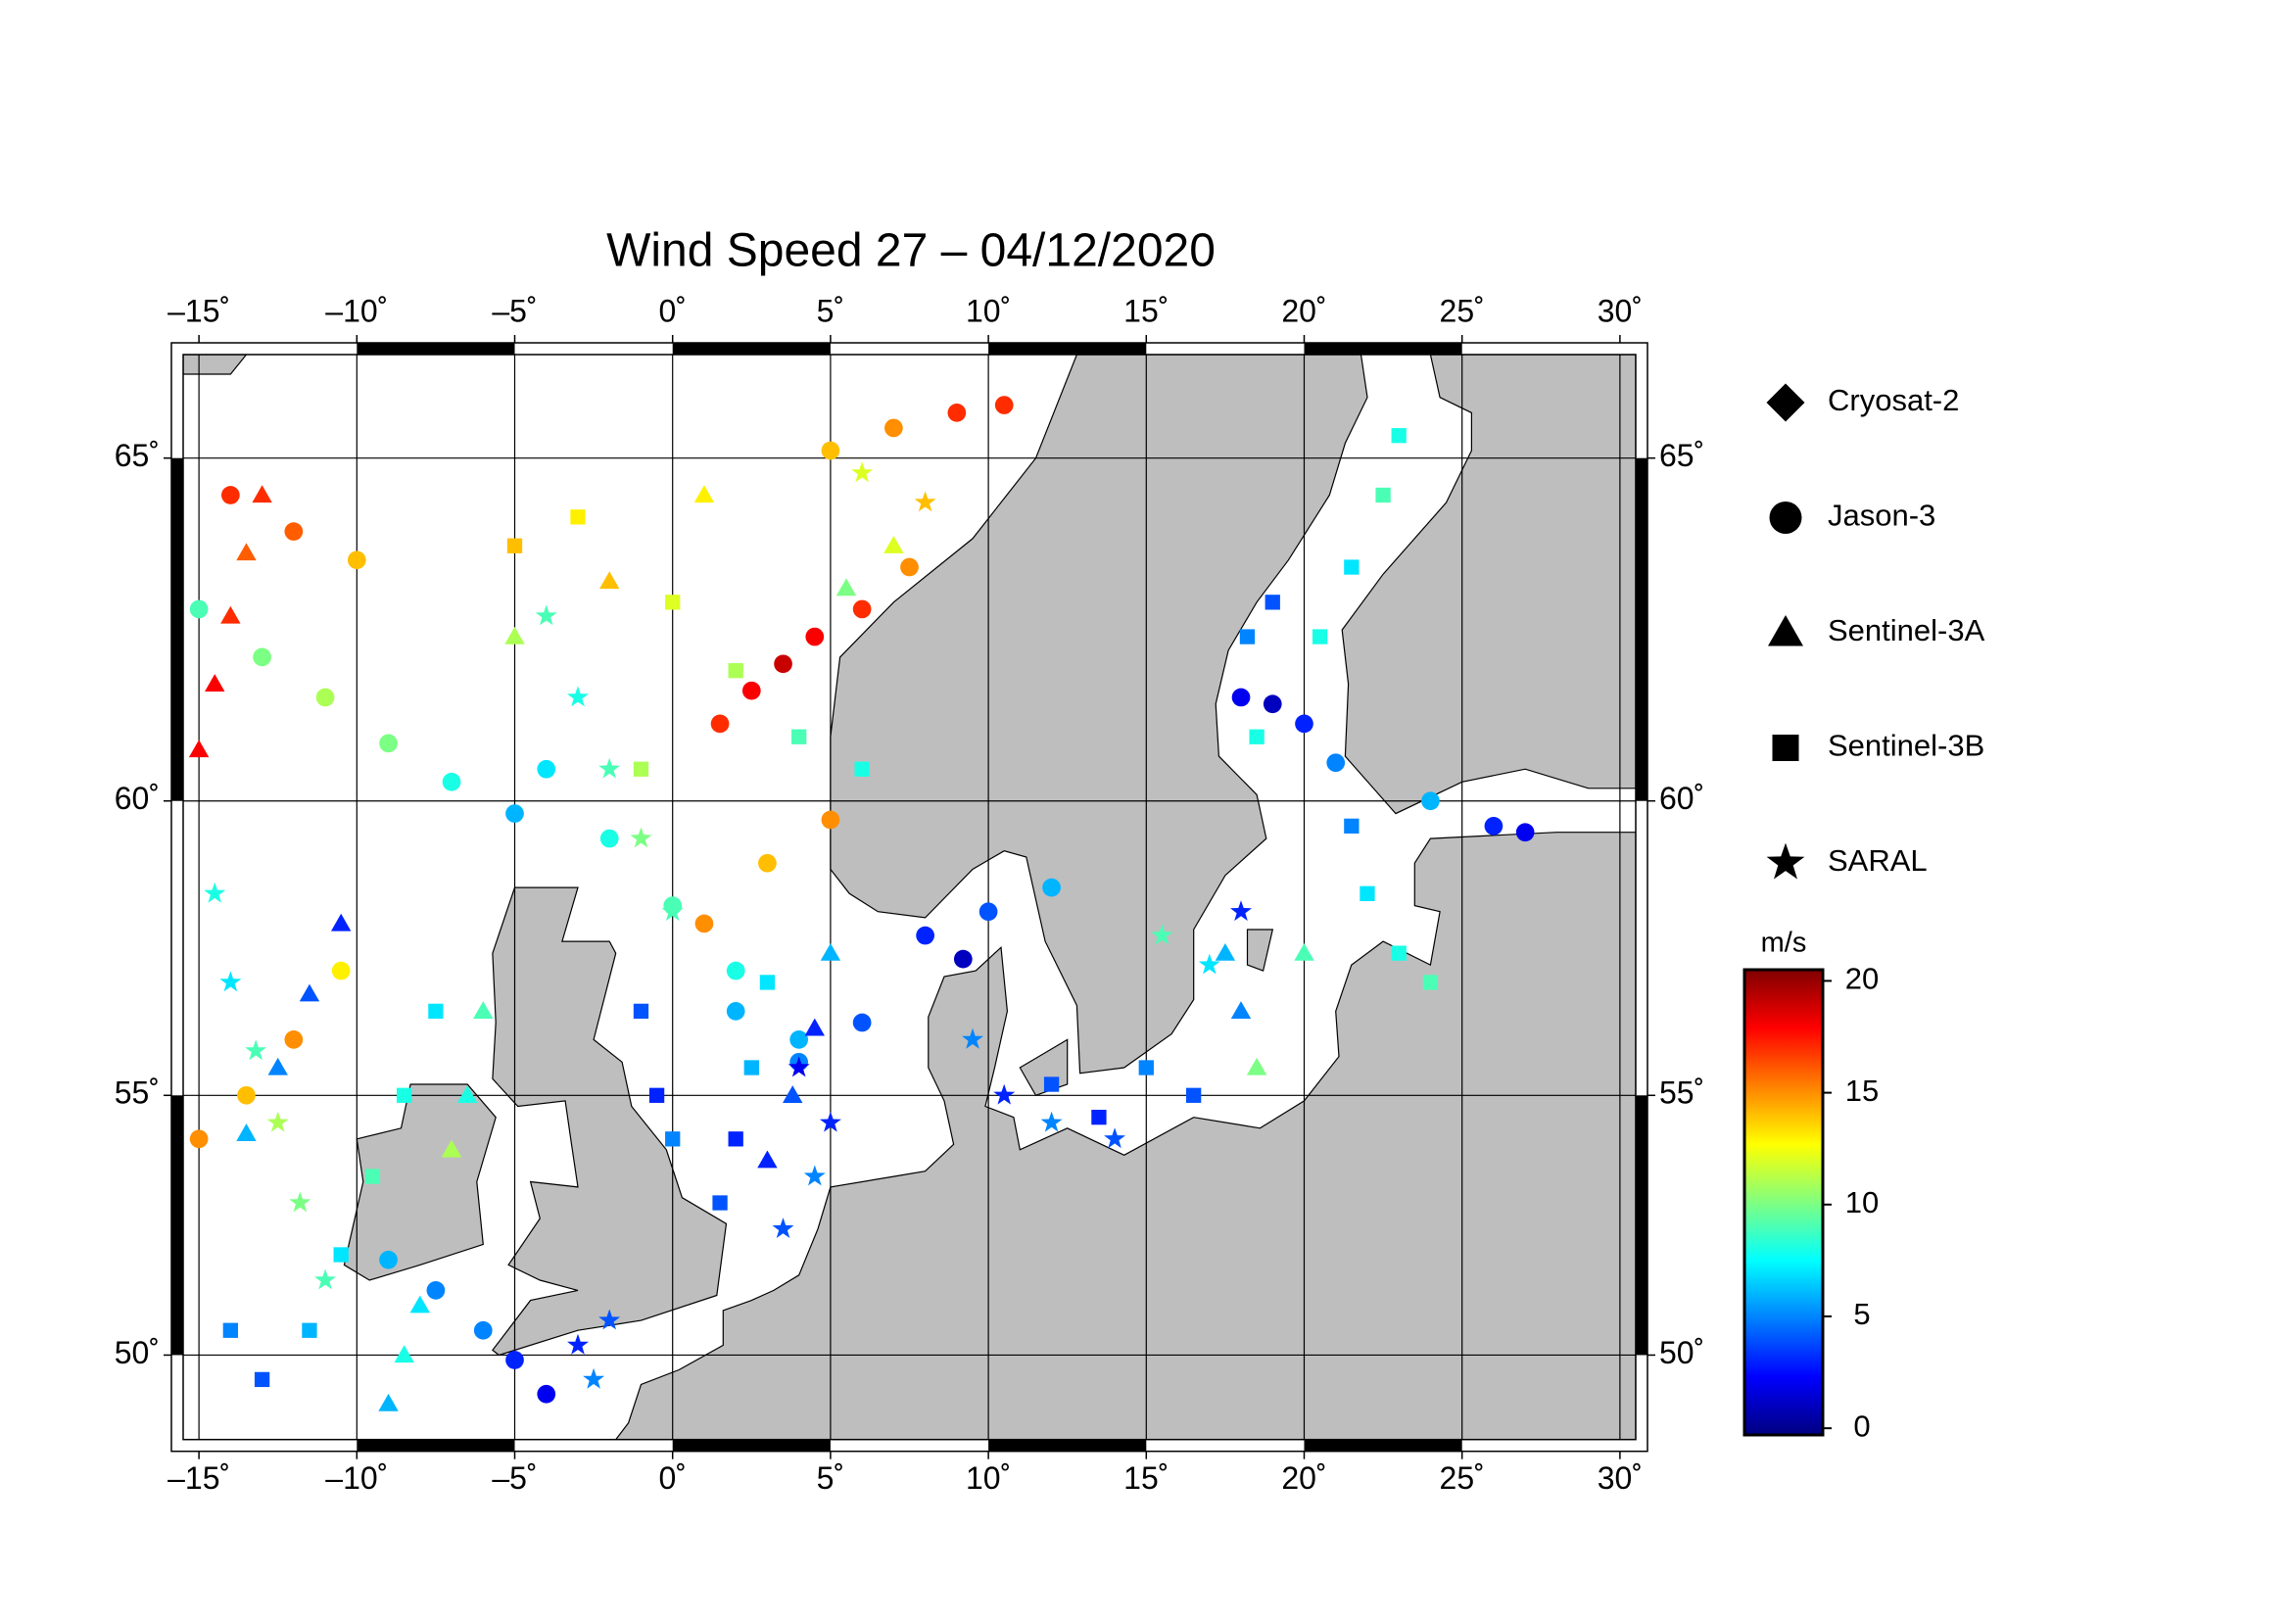 This screenshot has height=1624, width=2291. I want to click on legend-label: Sentinel-3B, so click(1906, 746).